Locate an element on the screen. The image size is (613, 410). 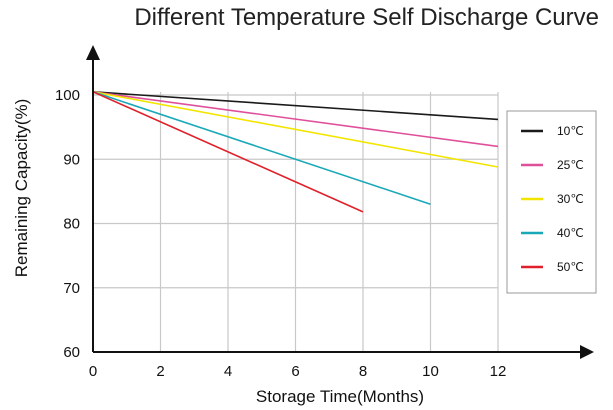
legend-label: 25℃ is located at coordinates (570, 165).